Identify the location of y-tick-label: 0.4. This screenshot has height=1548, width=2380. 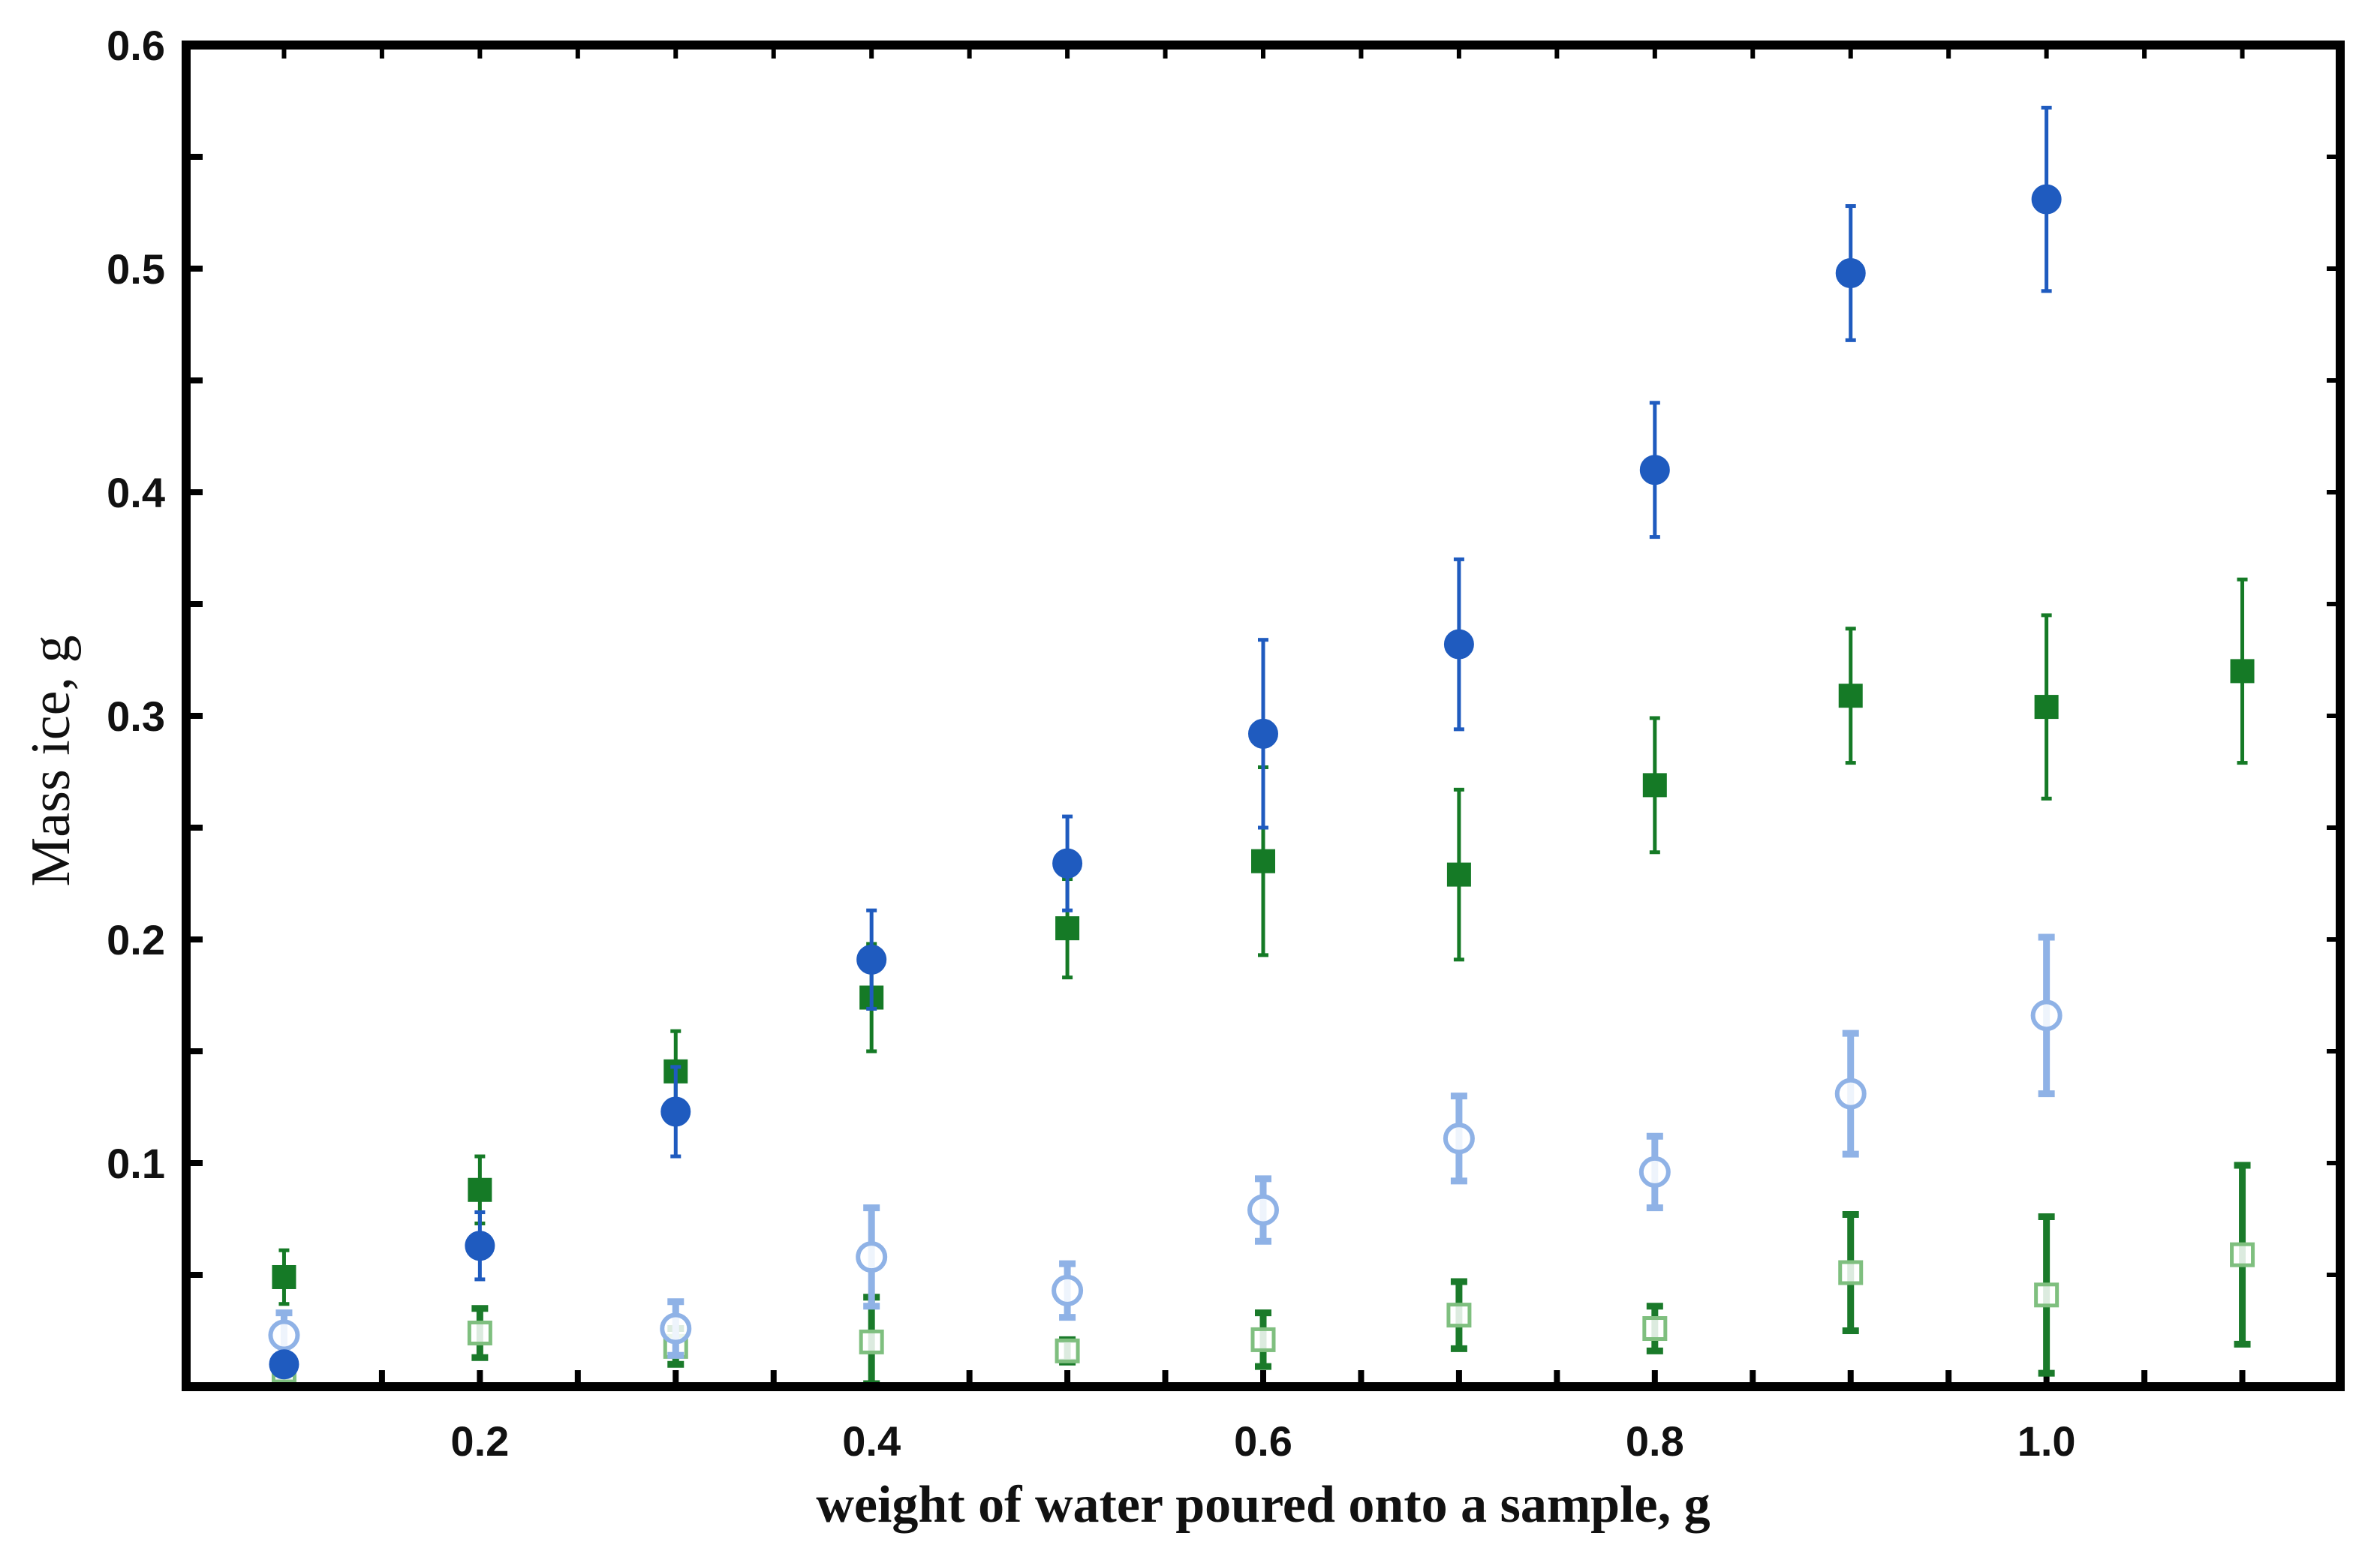
(136, 493).